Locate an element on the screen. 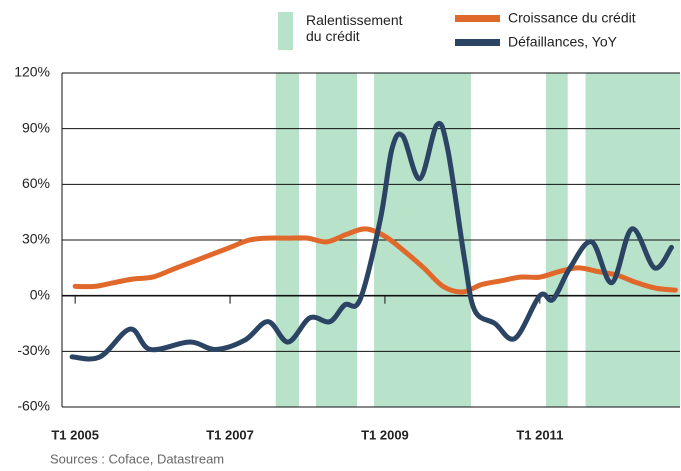  y-tick-label: -30% is located at coordinates (33, 350).